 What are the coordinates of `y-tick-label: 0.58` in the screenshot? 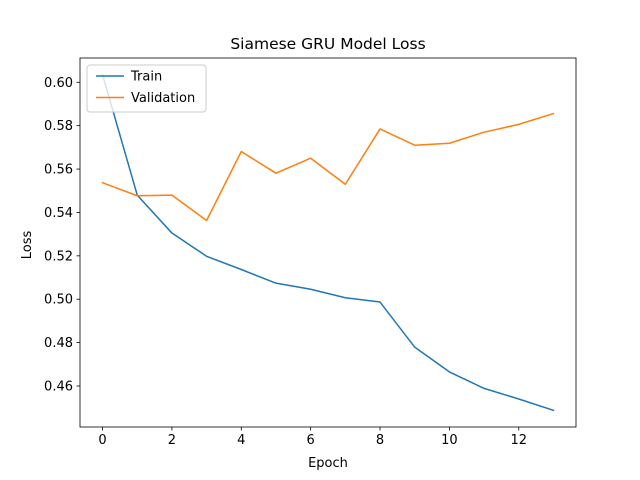 It's located at (58, 126).